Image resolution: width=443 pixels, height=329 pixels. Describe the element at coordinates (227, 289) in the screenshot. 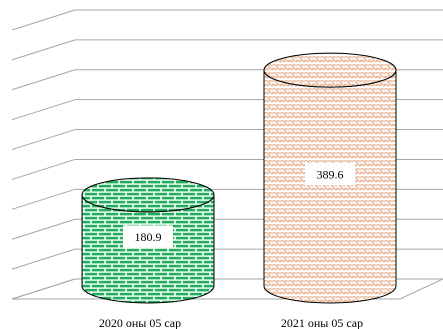

I see `chart-floor` at that location.